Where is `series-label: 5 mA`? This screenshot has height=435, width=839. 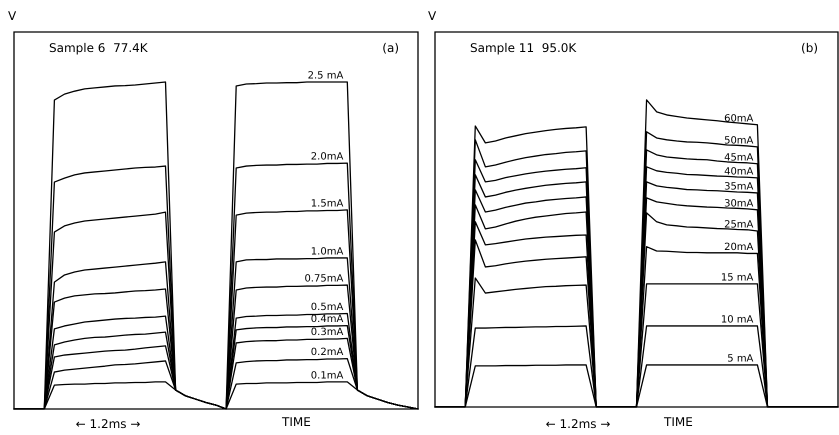 series-label: 5 mA is located at coordinates (740, 358).